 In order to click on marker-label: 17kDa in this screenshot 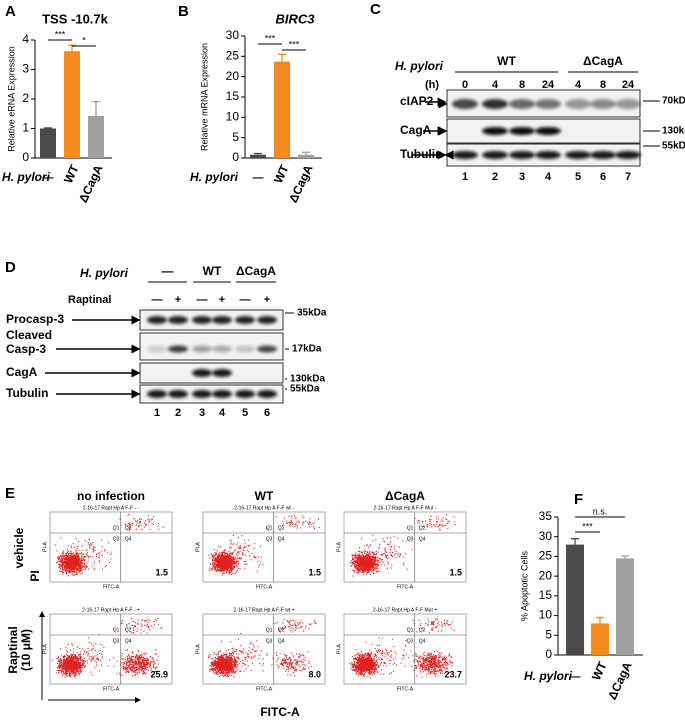, I will do `click(307, 349)`.